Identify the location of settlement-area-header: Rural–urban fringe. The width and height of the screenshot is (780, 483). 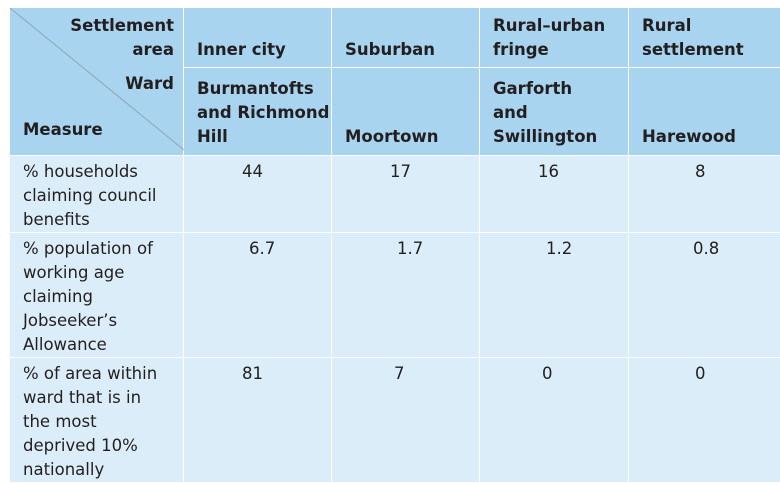
(554, 38).